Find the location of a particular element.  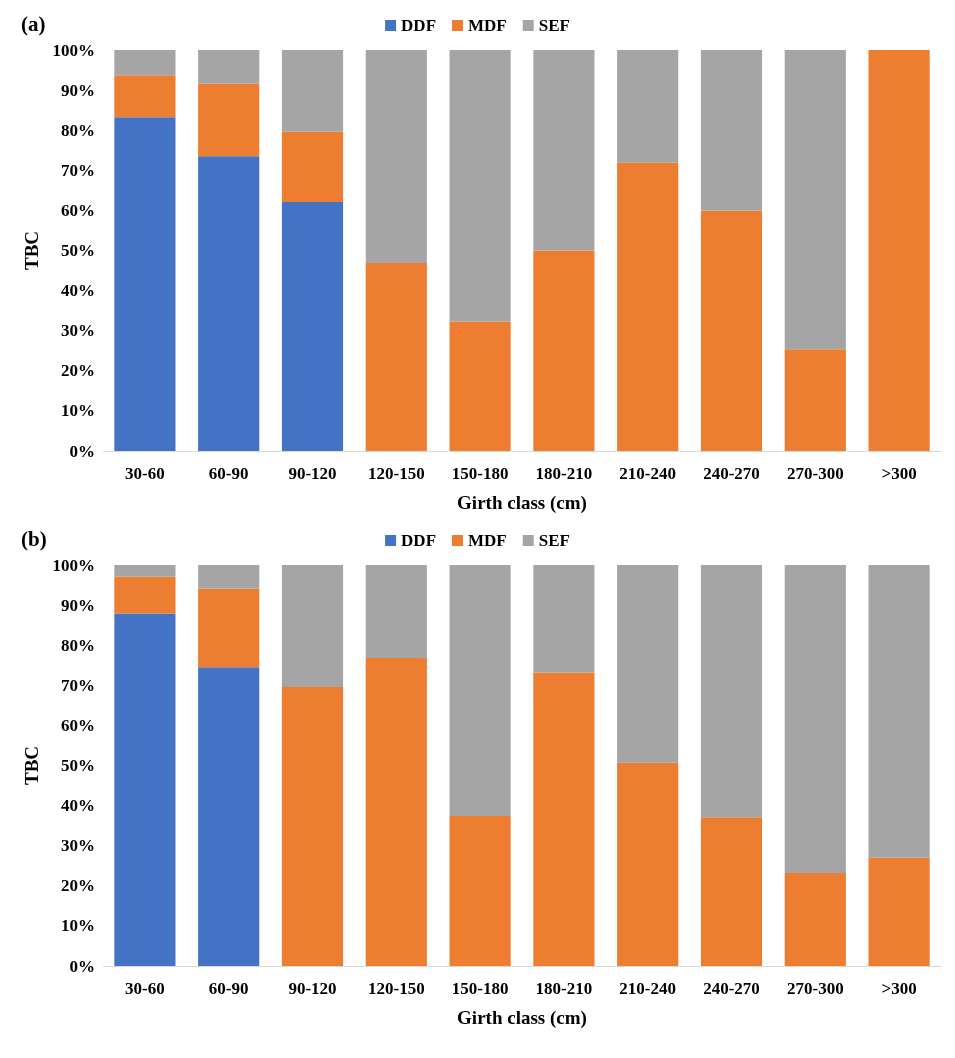

chart-title: (a) is located at coordinates (33, 23).